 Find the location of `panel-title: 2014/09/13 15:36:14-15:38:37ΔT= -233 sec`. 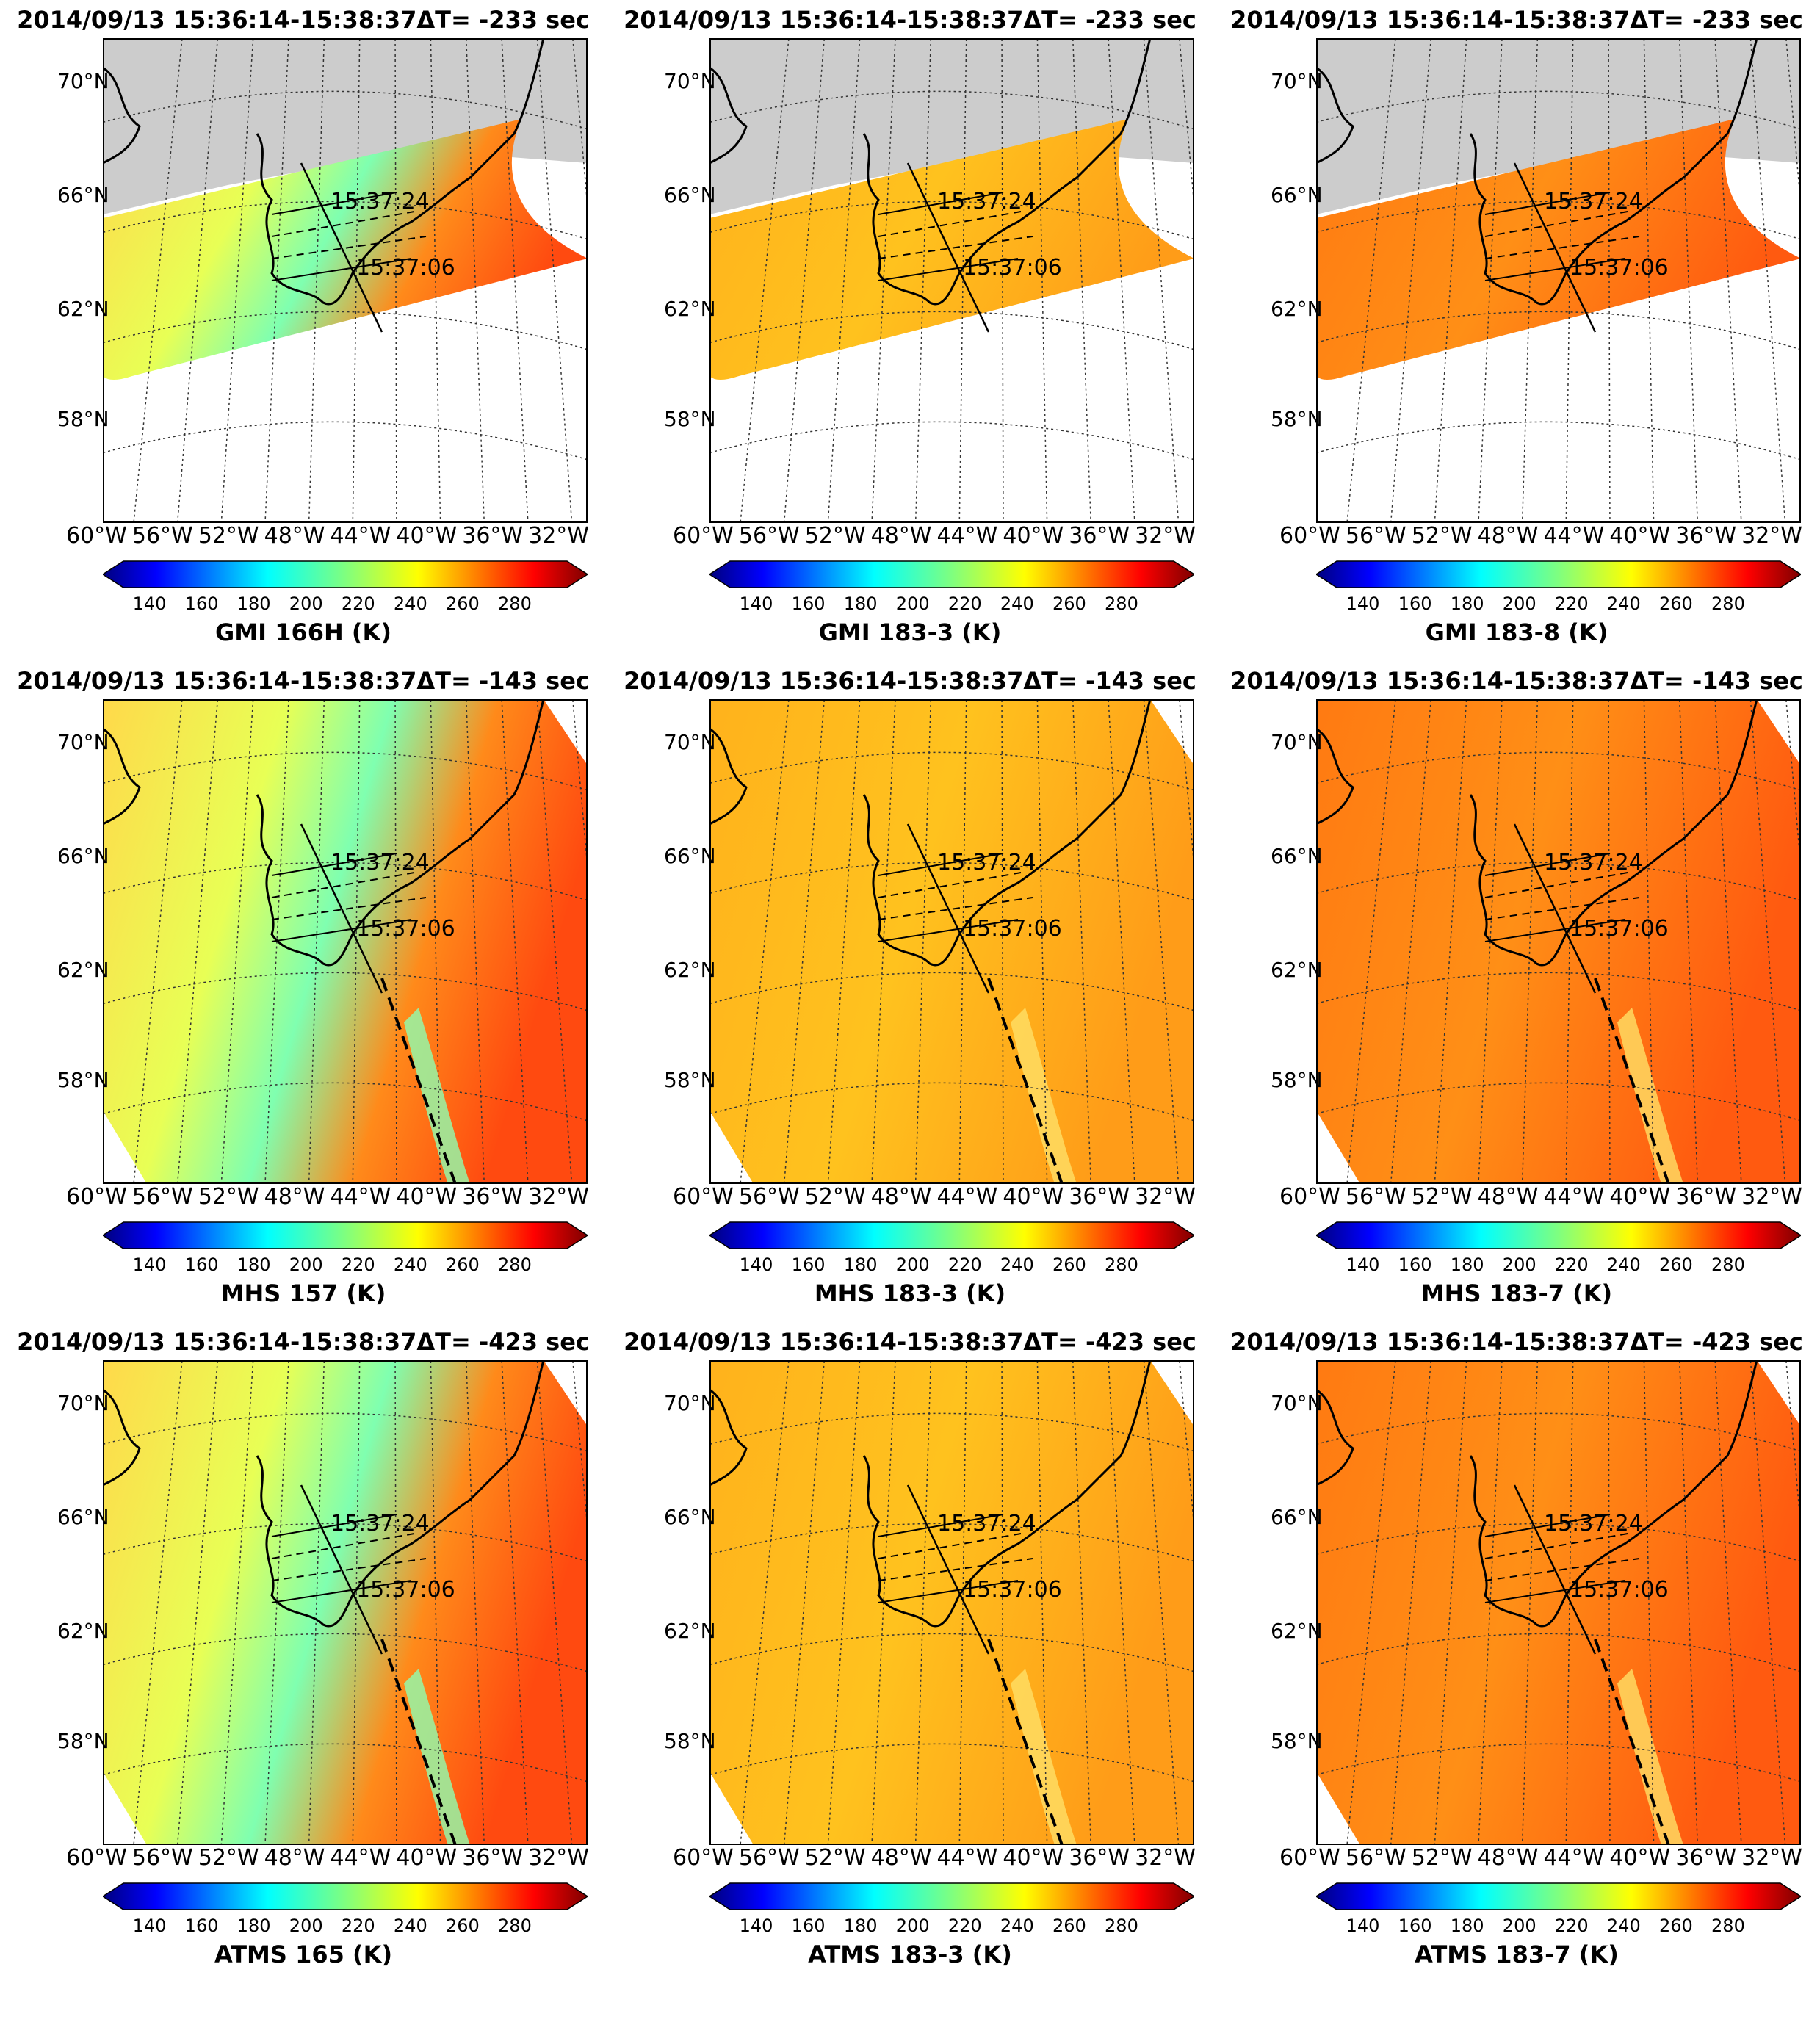

panel-title: 2014/09/13 15:36:14-15:38:37ΔT= -233 sec is located at coordinates (910, 20).